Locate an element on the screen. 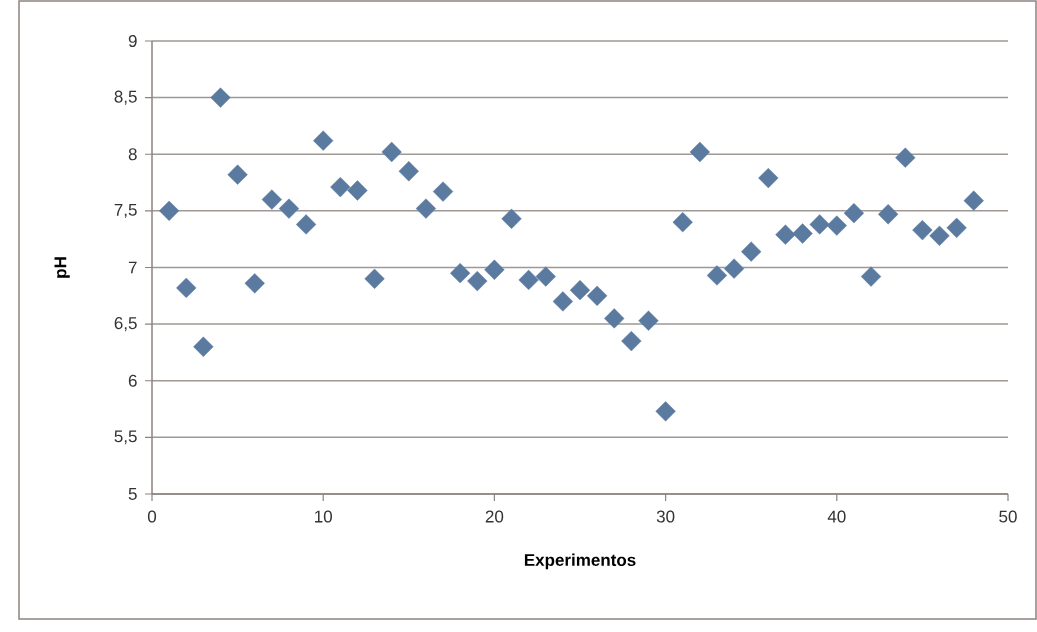 This screenshot has width=1037, height=632. x-axis-title: Experimentos is located at coordinates (580, 561).